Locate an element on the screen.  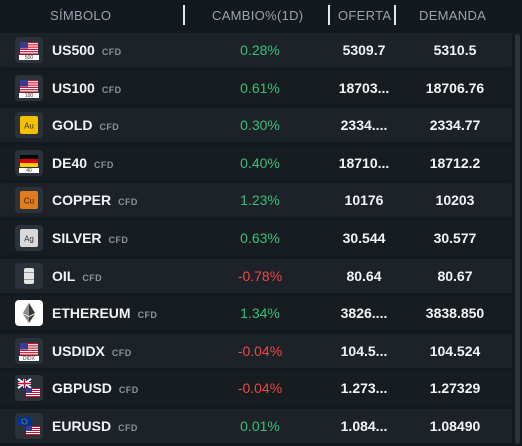
instrument-name: COPPER CFD is located at coordinates (95, 200).